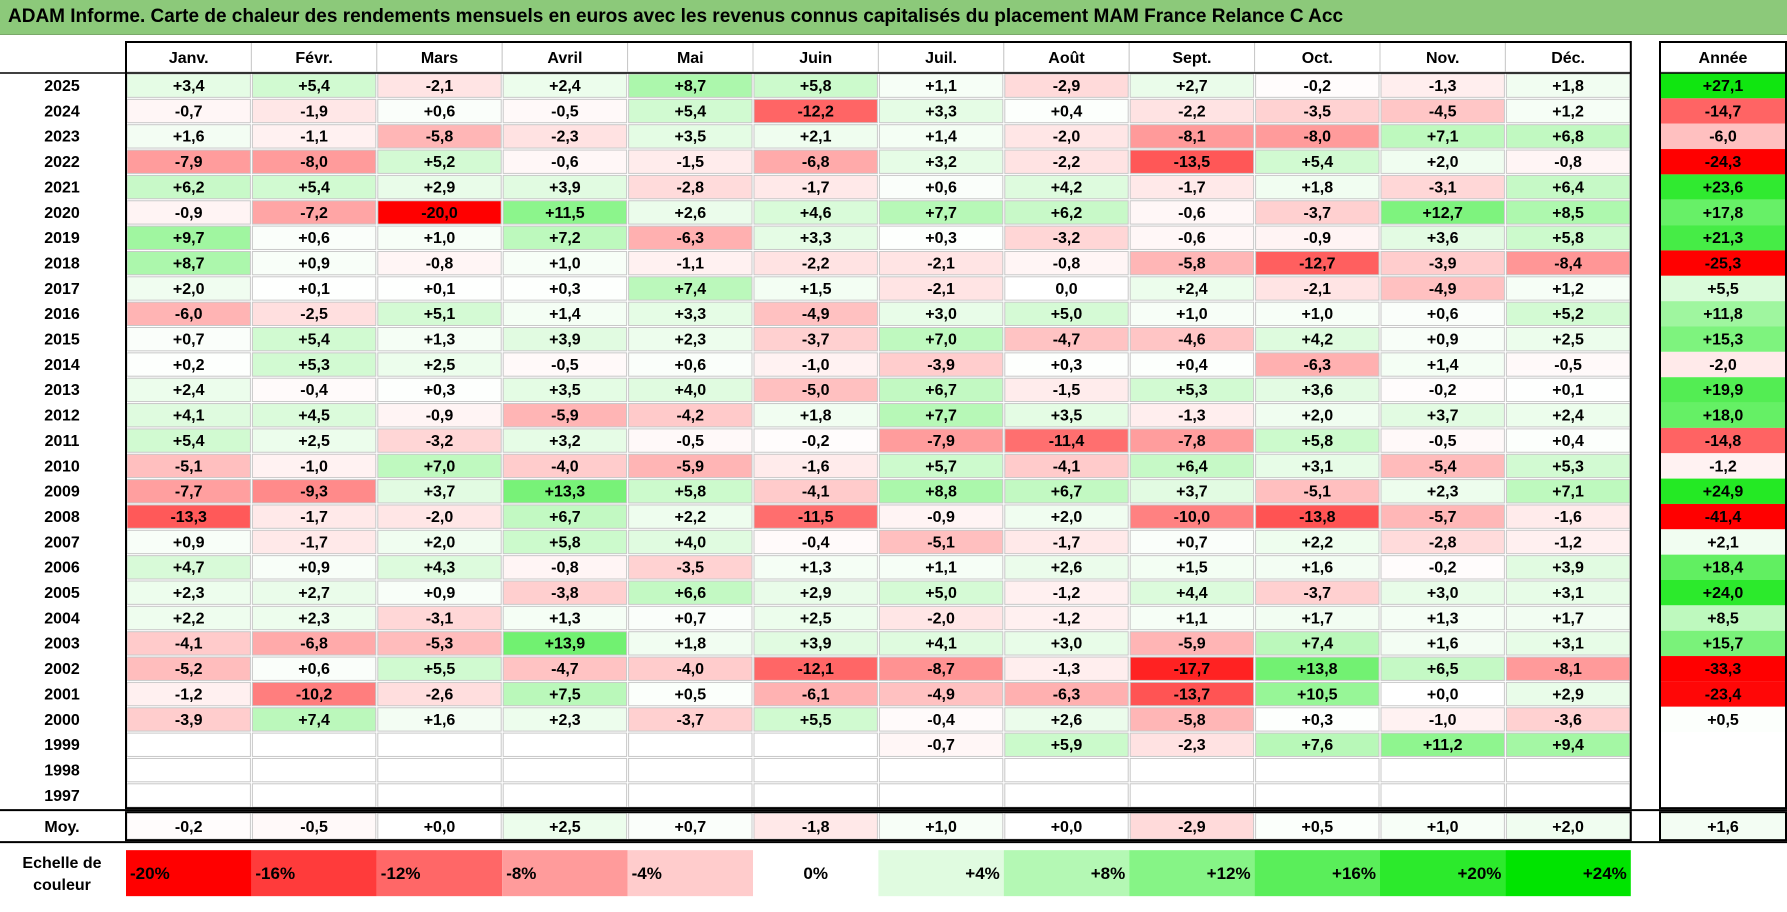 The width and height of the screenshot is (1787, 912). What do you see at coordinates (565, 238) in the screenshot?
I see `cell-value: +7,2` at bounding box center [565, 238].